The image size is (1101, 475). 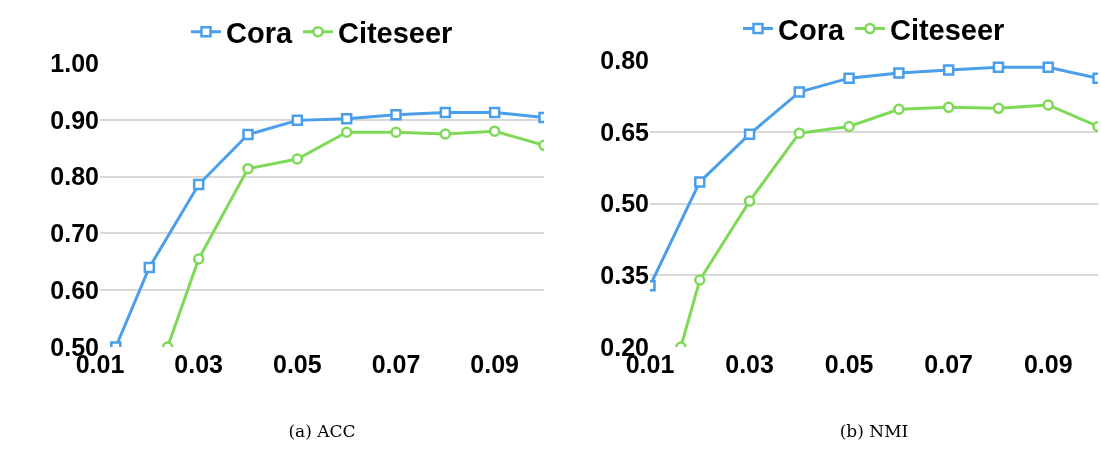 What do you see at coordinates (74, 119) in the screenshot?
I see `y-tick-label: 0.90` at bounding box center [74, 119].